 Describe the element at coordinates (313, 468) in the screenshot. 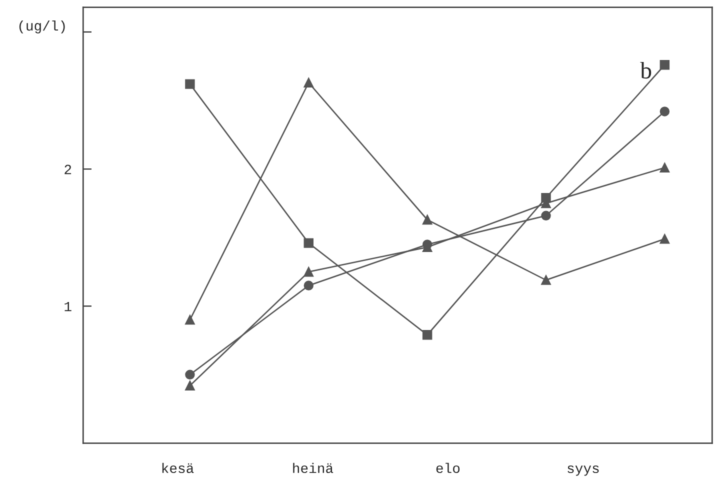

I see `text: heinä` at that location.